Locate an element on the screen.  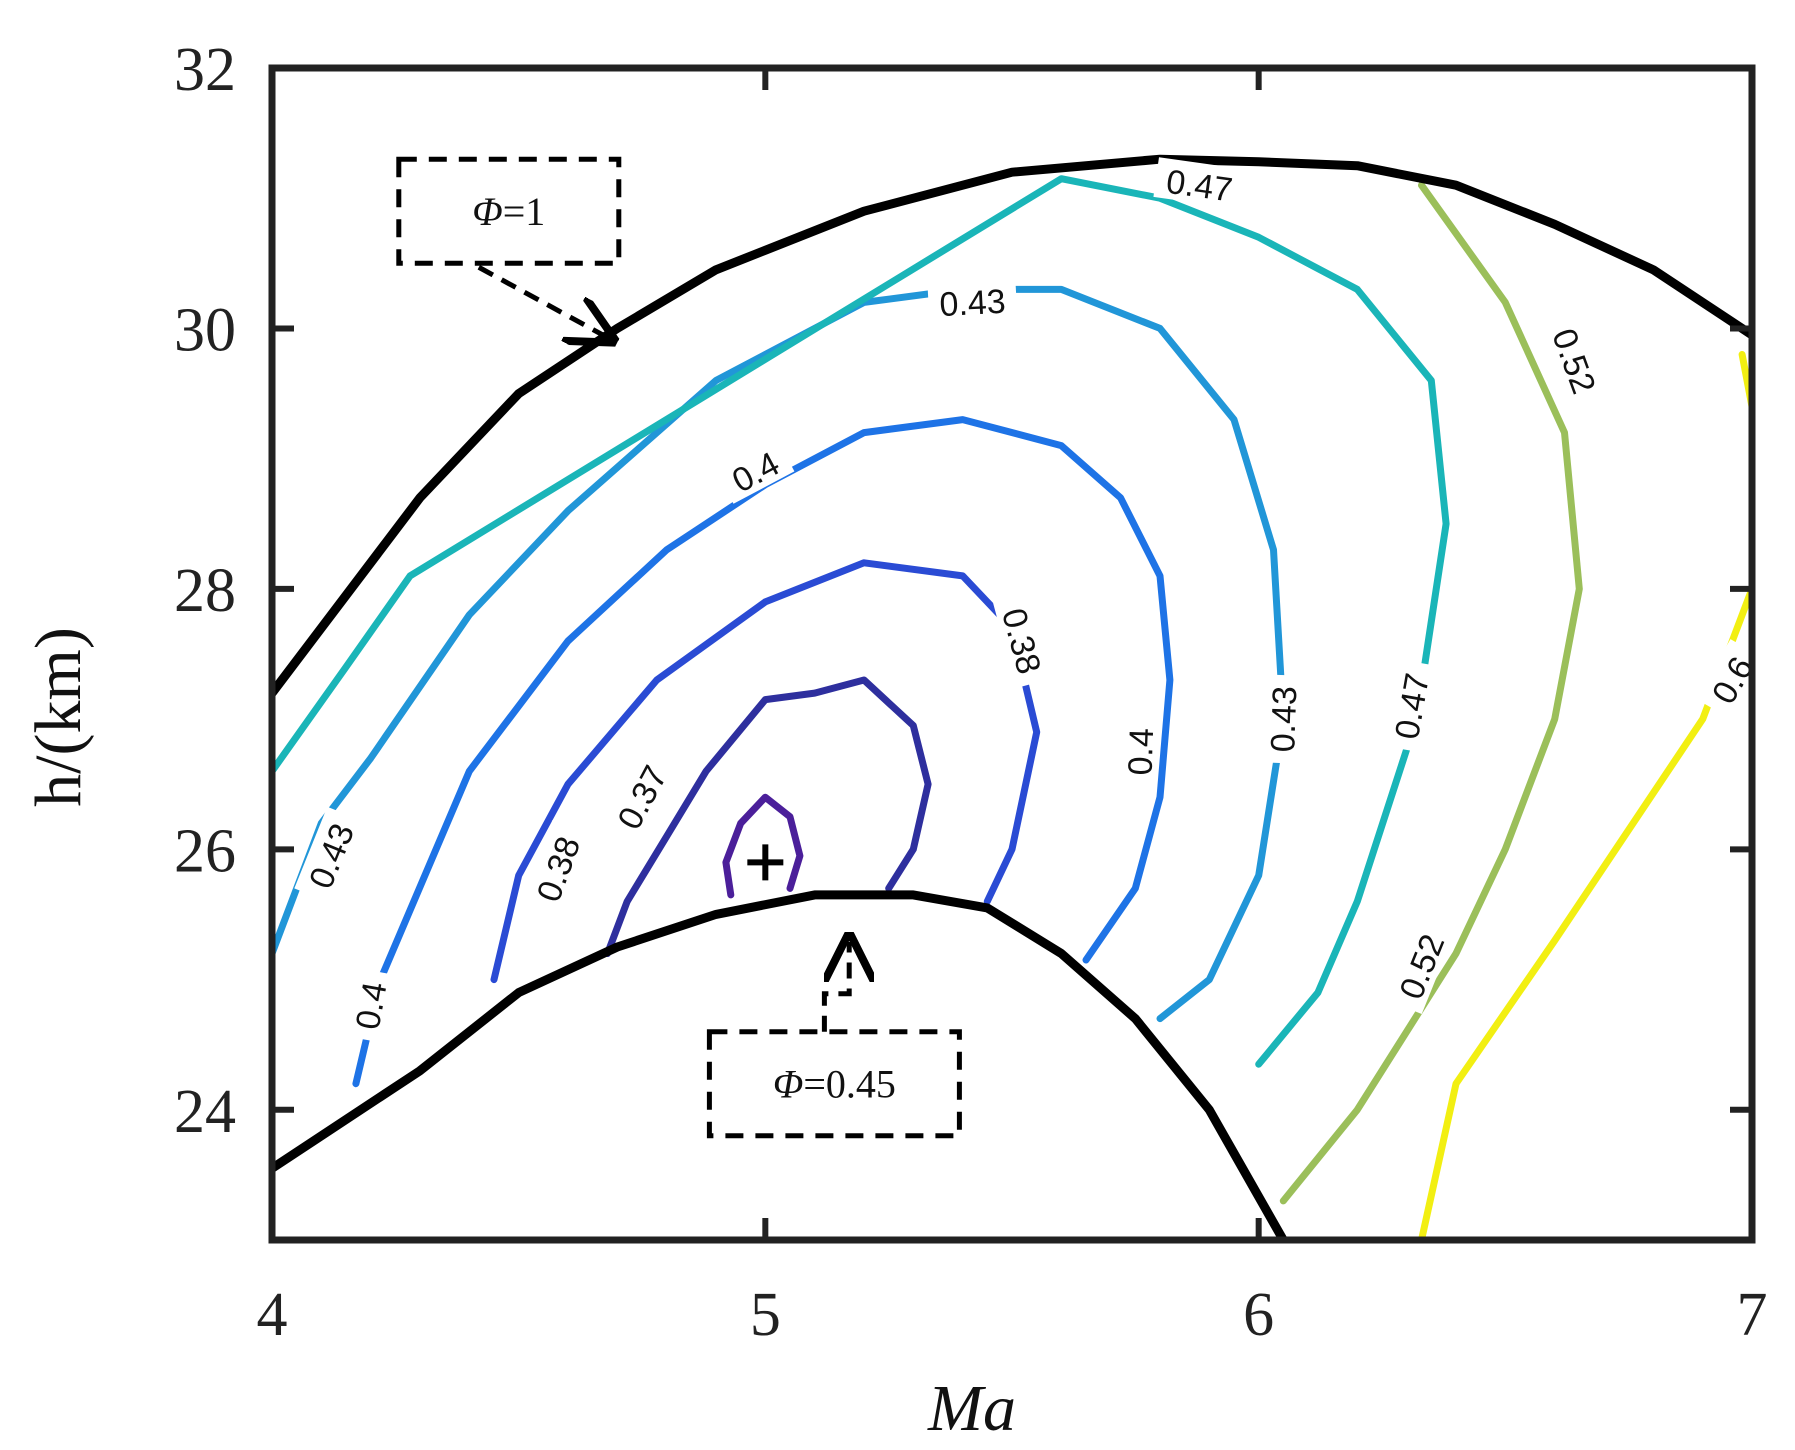
annotation-text: Φ=0.45 is located at coordinates (834, 1084).